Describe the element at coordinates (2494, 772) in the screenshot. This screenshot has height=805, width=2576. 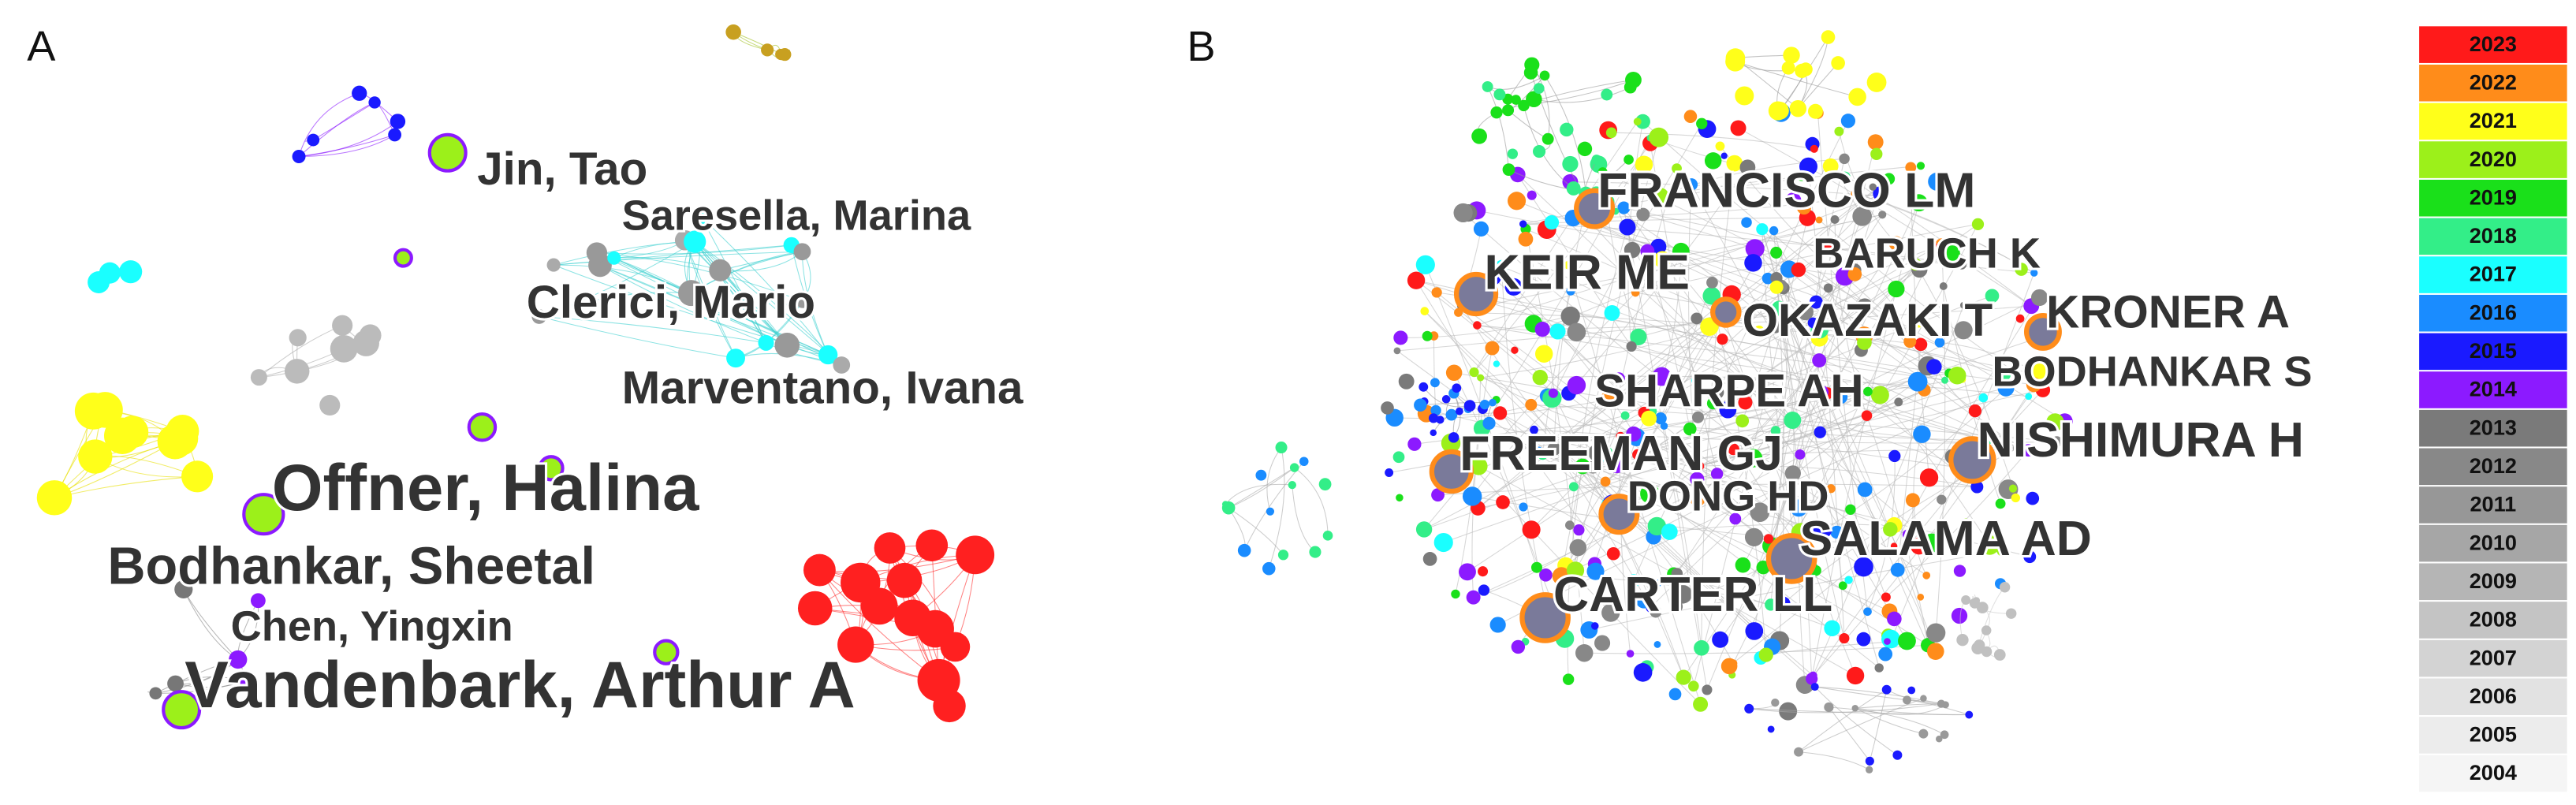
I see `legend-year: 2004` at that location.